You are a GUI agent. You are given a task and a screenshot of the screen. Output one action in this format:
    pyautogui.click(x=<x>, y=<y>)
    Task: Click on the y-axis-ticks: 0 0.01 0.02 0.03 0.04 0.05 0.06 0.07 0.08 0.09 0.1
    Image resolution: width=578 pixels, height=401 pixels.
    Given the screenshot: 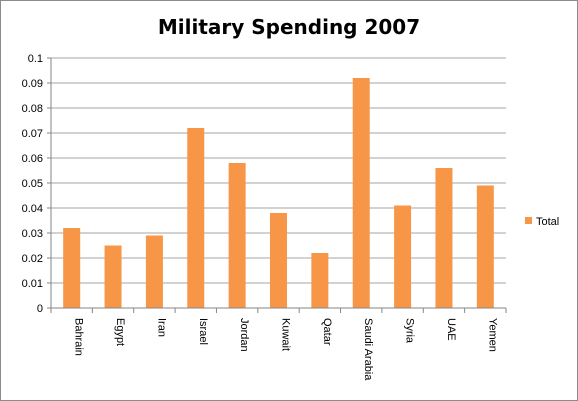 What is the action you would take?
    pyautogui.click(x=36, y=184)
    